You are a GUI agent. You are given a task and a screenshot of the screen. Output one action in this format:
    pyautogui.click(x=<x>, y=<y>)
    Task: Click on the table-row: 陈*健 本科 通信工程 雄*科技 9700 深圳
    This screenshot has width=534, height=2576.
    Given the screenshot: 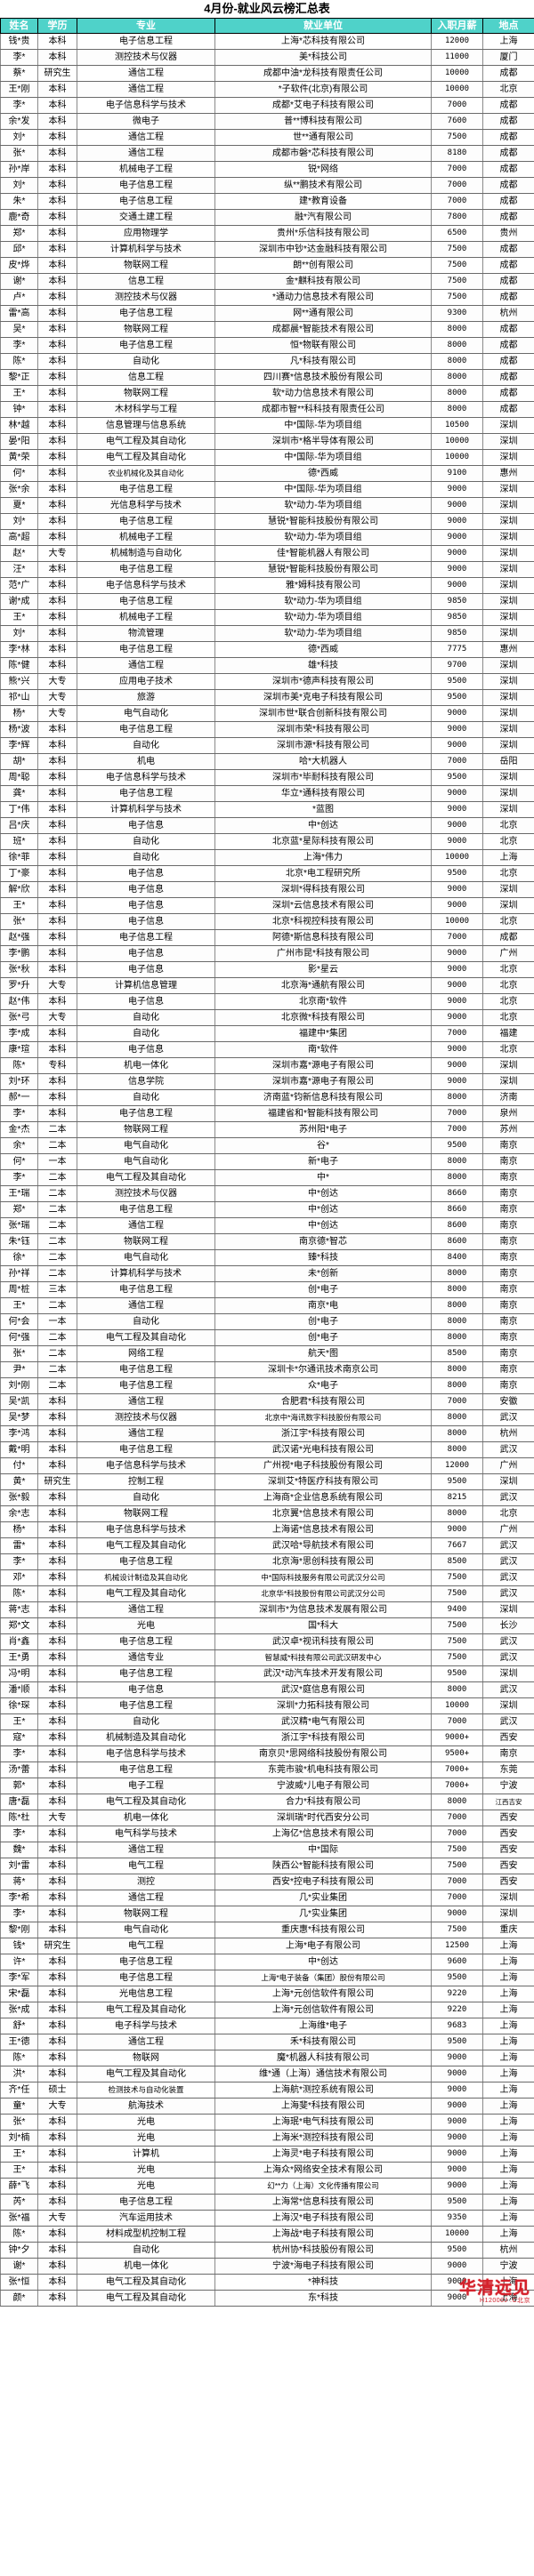 What is the action you would take?
    pyautogui.click(x=267, y=665)
    